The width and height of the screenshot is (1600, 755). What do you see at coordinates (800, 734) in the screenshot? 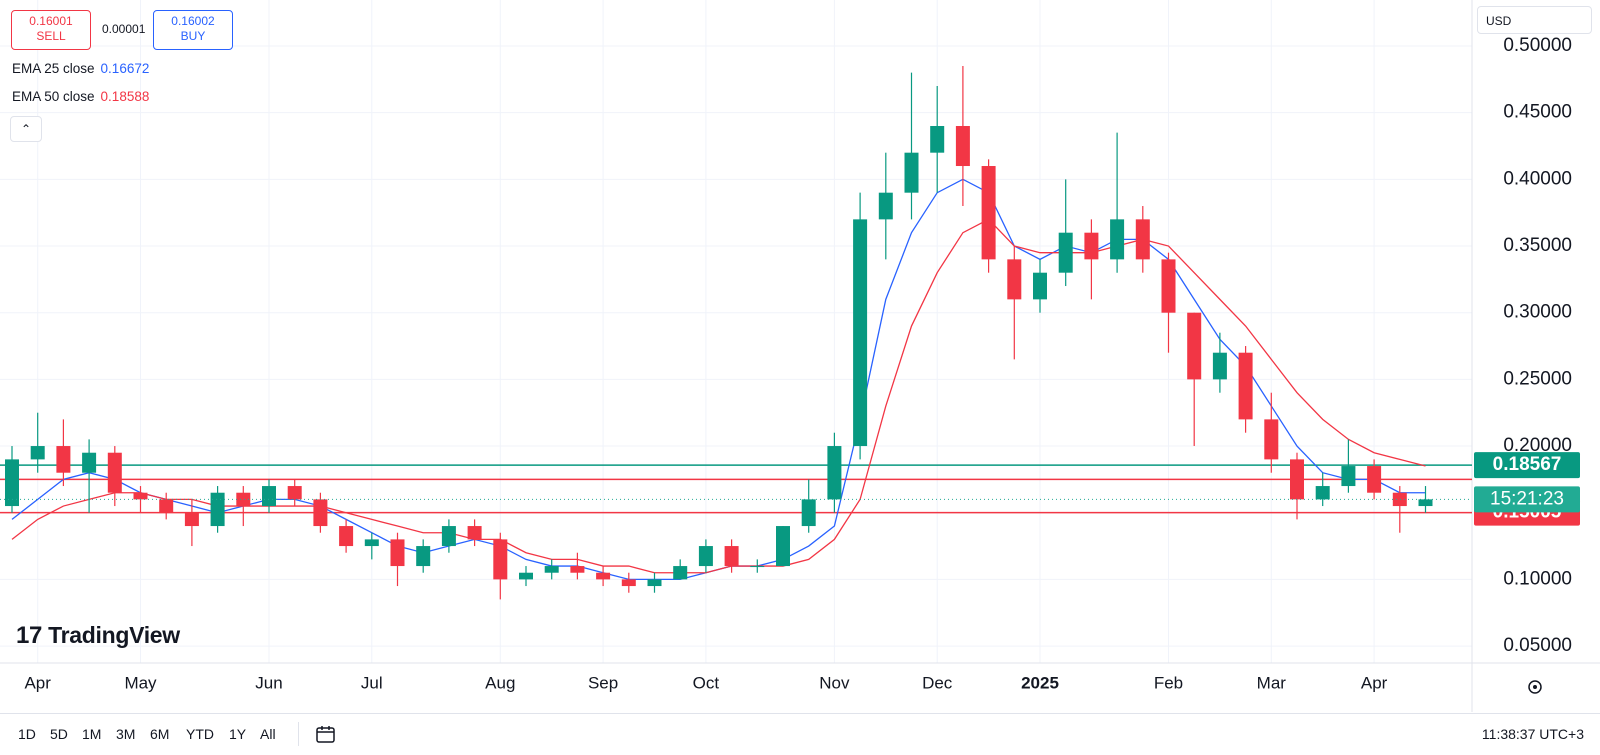
I see `toolbar: 1D 5D 1M 3M 6M YTD 1Y All 11:38:37 UTC+3` at bounding box center [800, 734].